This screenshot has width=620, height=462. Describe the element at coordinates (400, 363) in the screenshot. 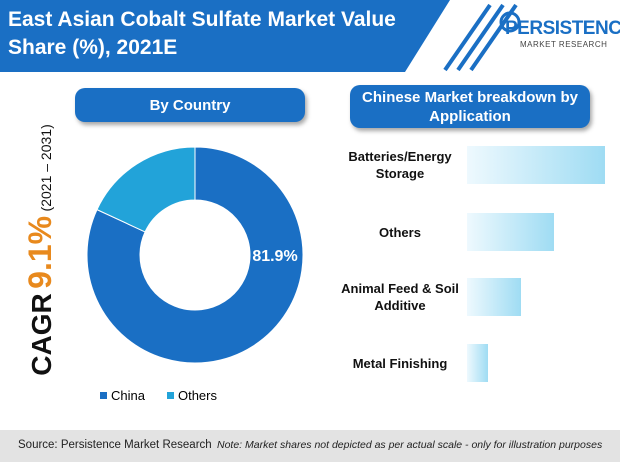

I see `category-label: Metal Finishing` at that location.